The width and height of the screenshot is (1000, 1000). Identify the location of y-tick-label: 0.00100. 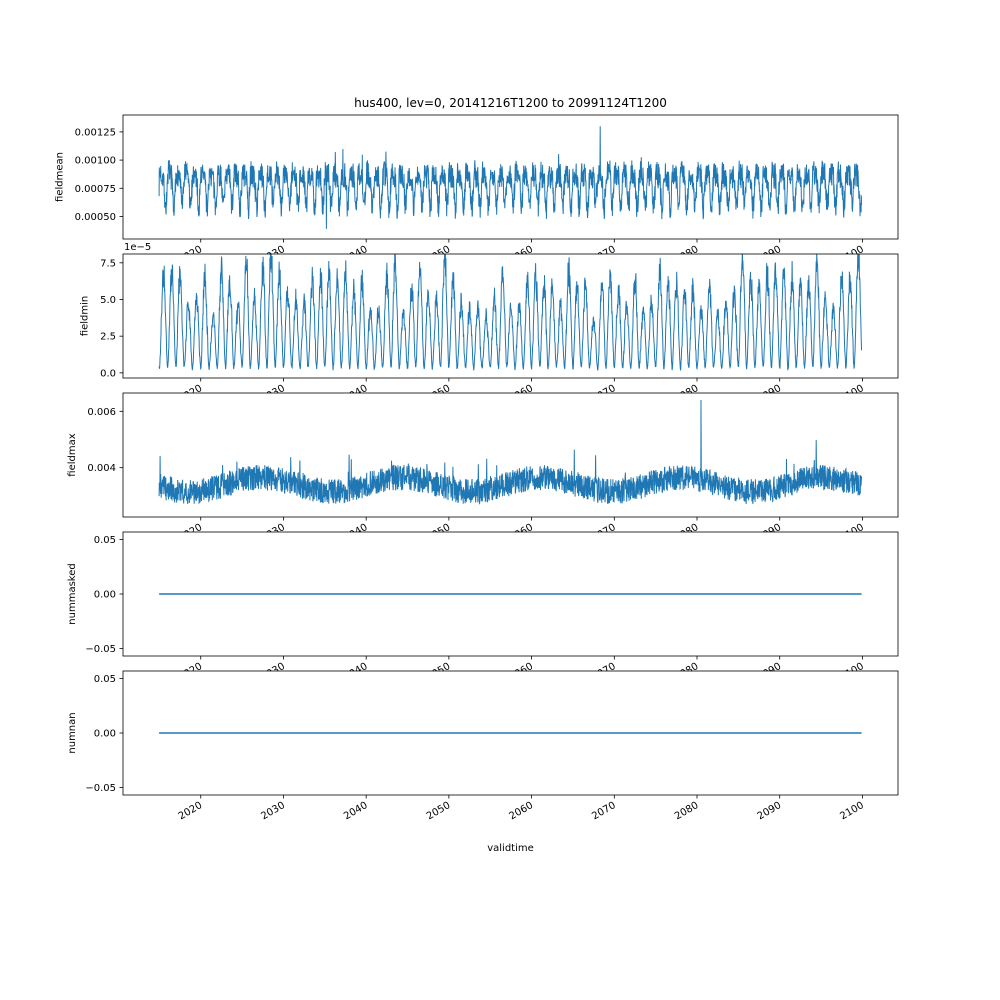
(95, 161).